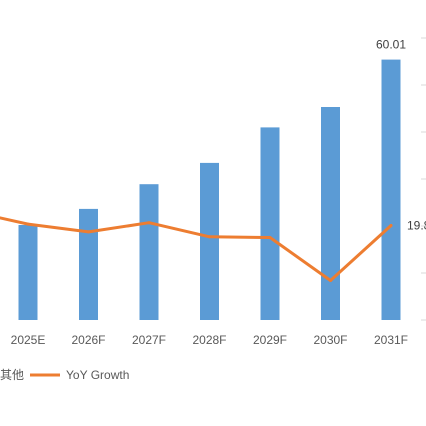 The width and height of the screenshot is (426, 426). I want to click on x-tick-label: 2030F, so click(330, 340).